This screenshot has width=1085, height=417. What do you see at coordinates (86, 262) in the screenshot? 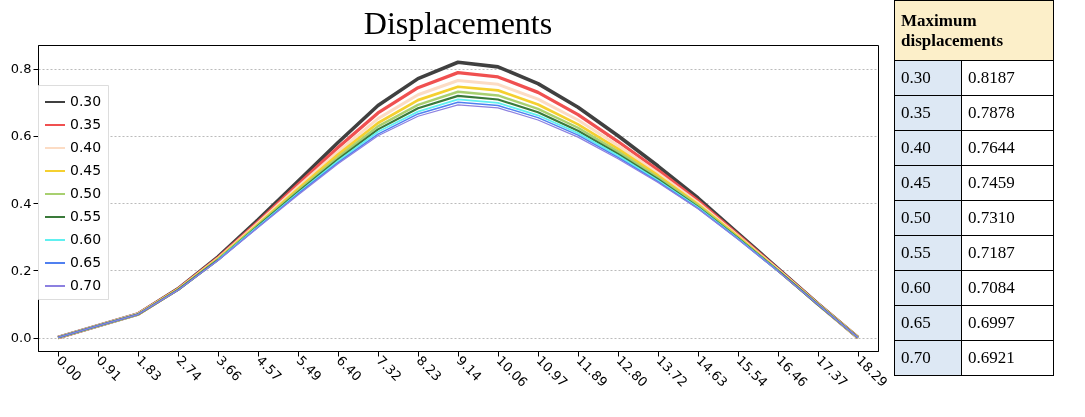
I see `legend-label: 0.65` at bounding box center [86, 262].